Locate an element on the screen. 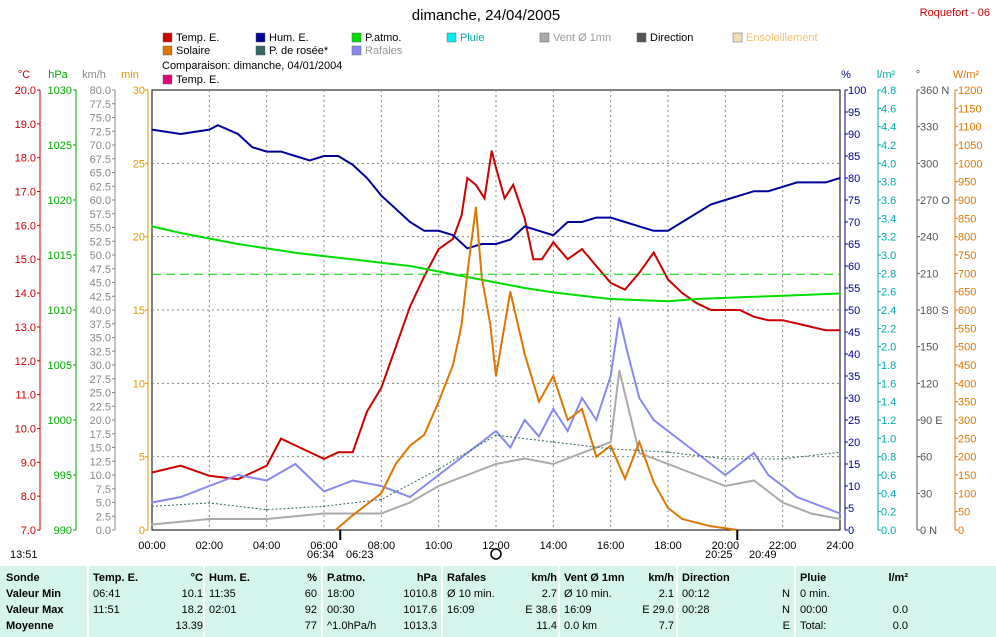 This screenshot has height=637, width=996. axis-tick-label-dir: 30 is located at coordinates (926, 494).